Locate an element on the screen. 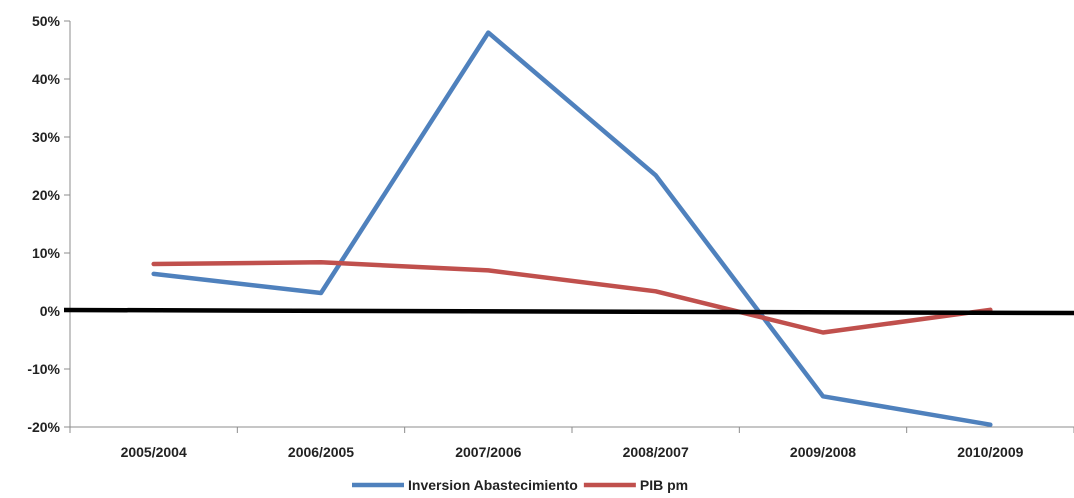  y-tick-label: 10% is located at coordinates (46, 253).